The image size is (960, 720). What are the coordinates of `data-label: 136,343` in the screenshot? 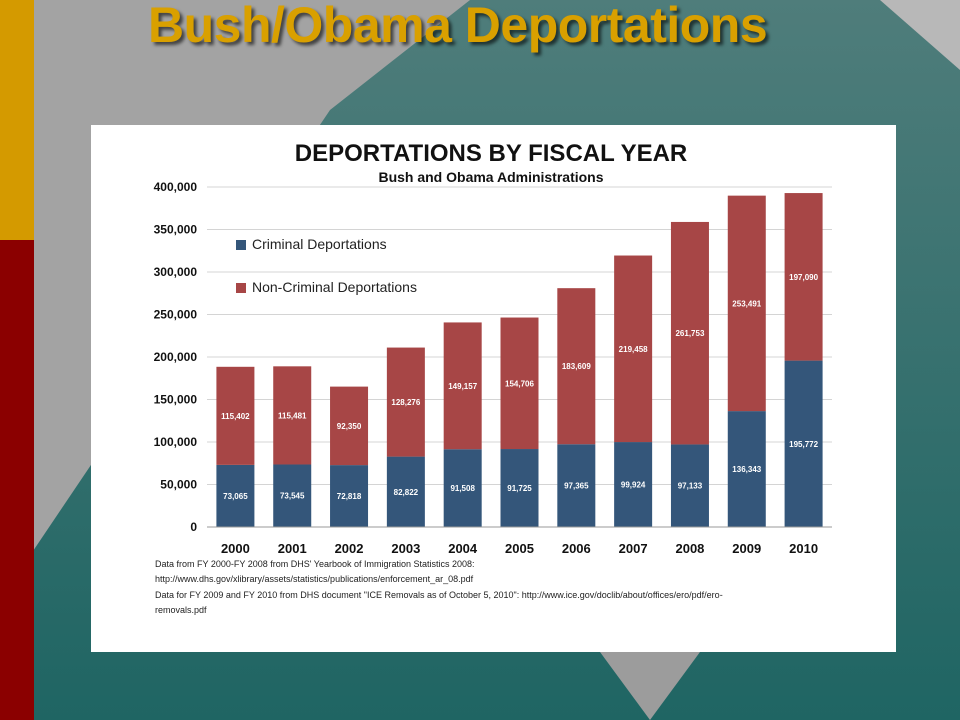 It's located at (746, 469).